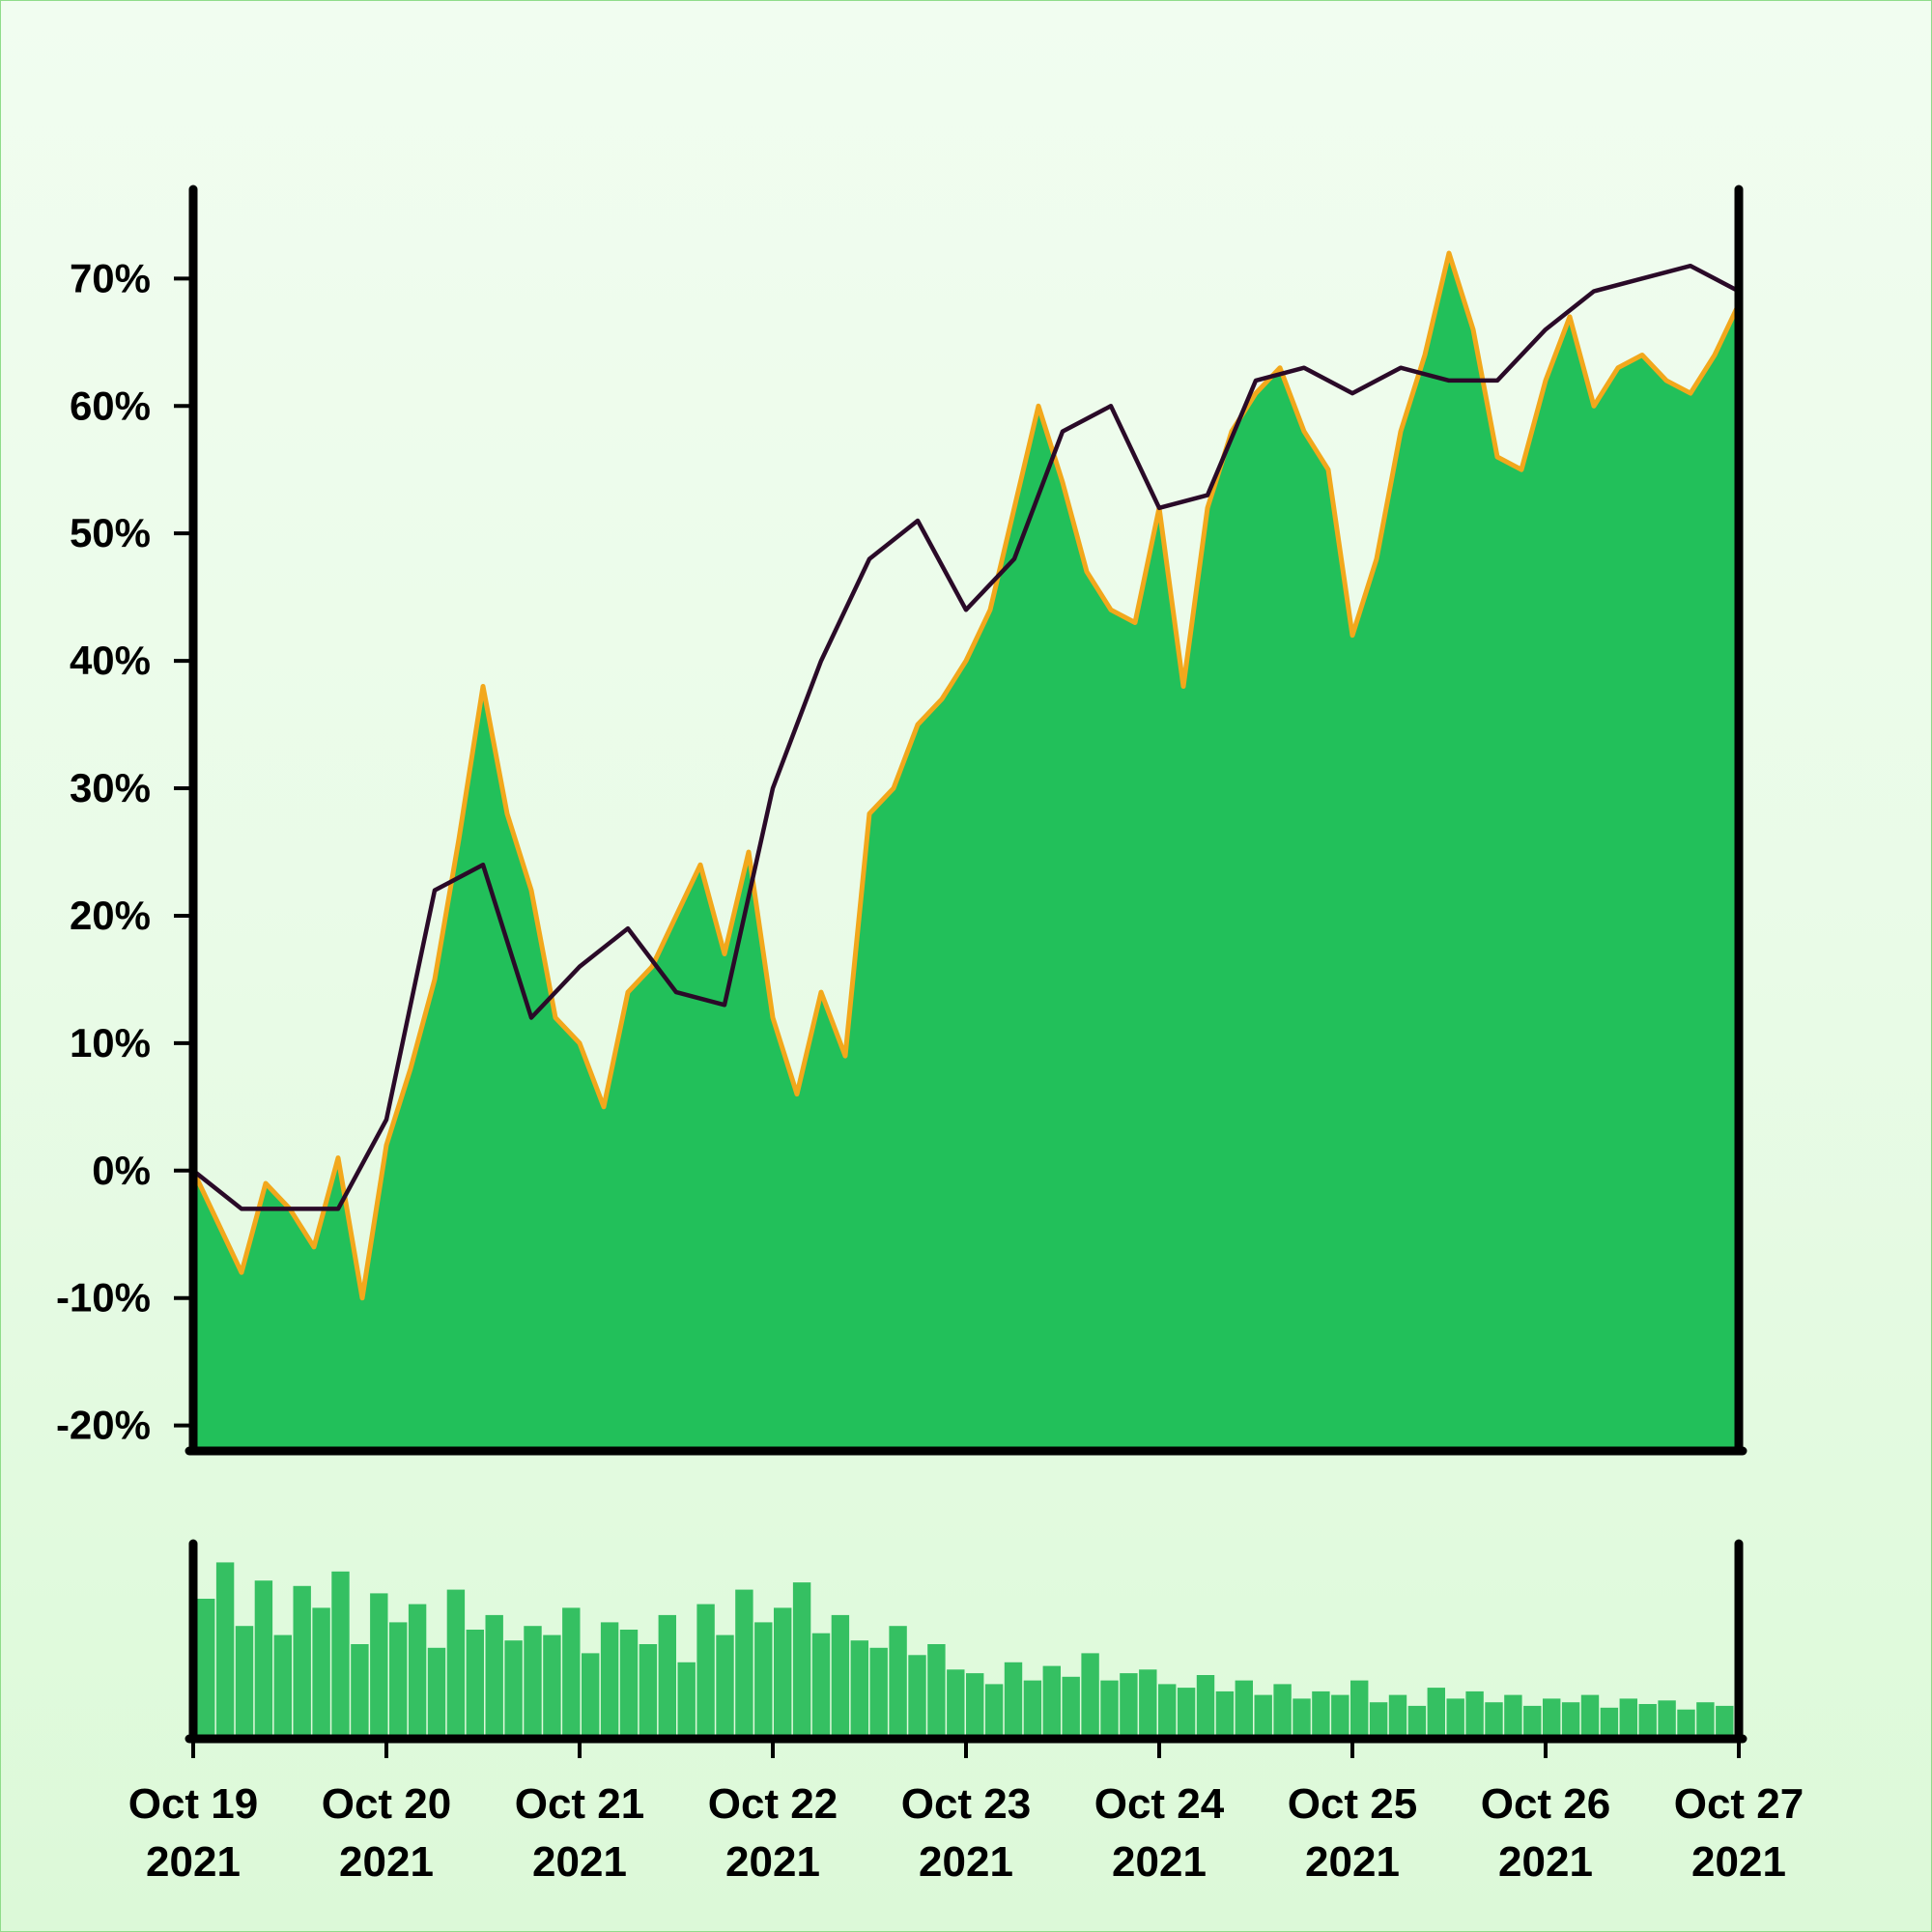  Describe the element at coordinates (103, 1298) in the screenshot. I see `y-tick-label: -10%` at that location.